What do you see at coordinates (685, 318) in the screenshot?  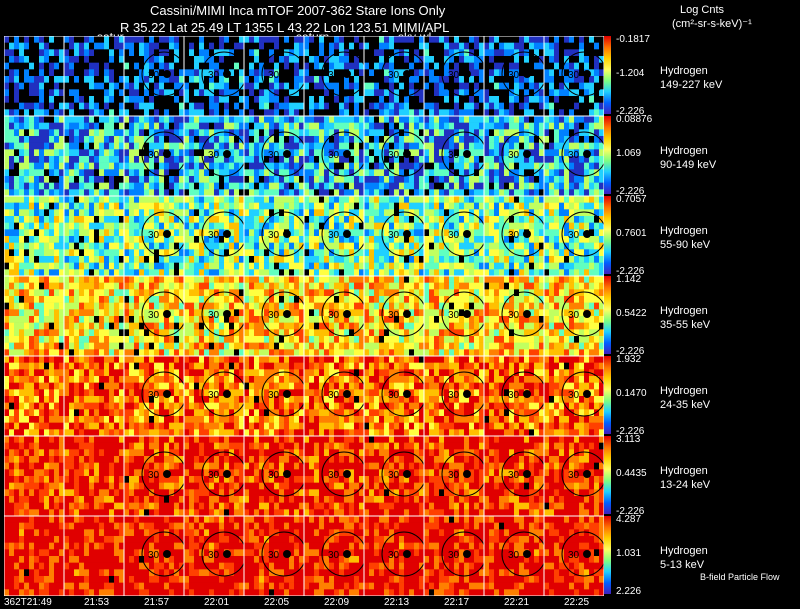 I see `energy-band-label: Hydrogen 35-55 keV` at bounding box center [685, 318].